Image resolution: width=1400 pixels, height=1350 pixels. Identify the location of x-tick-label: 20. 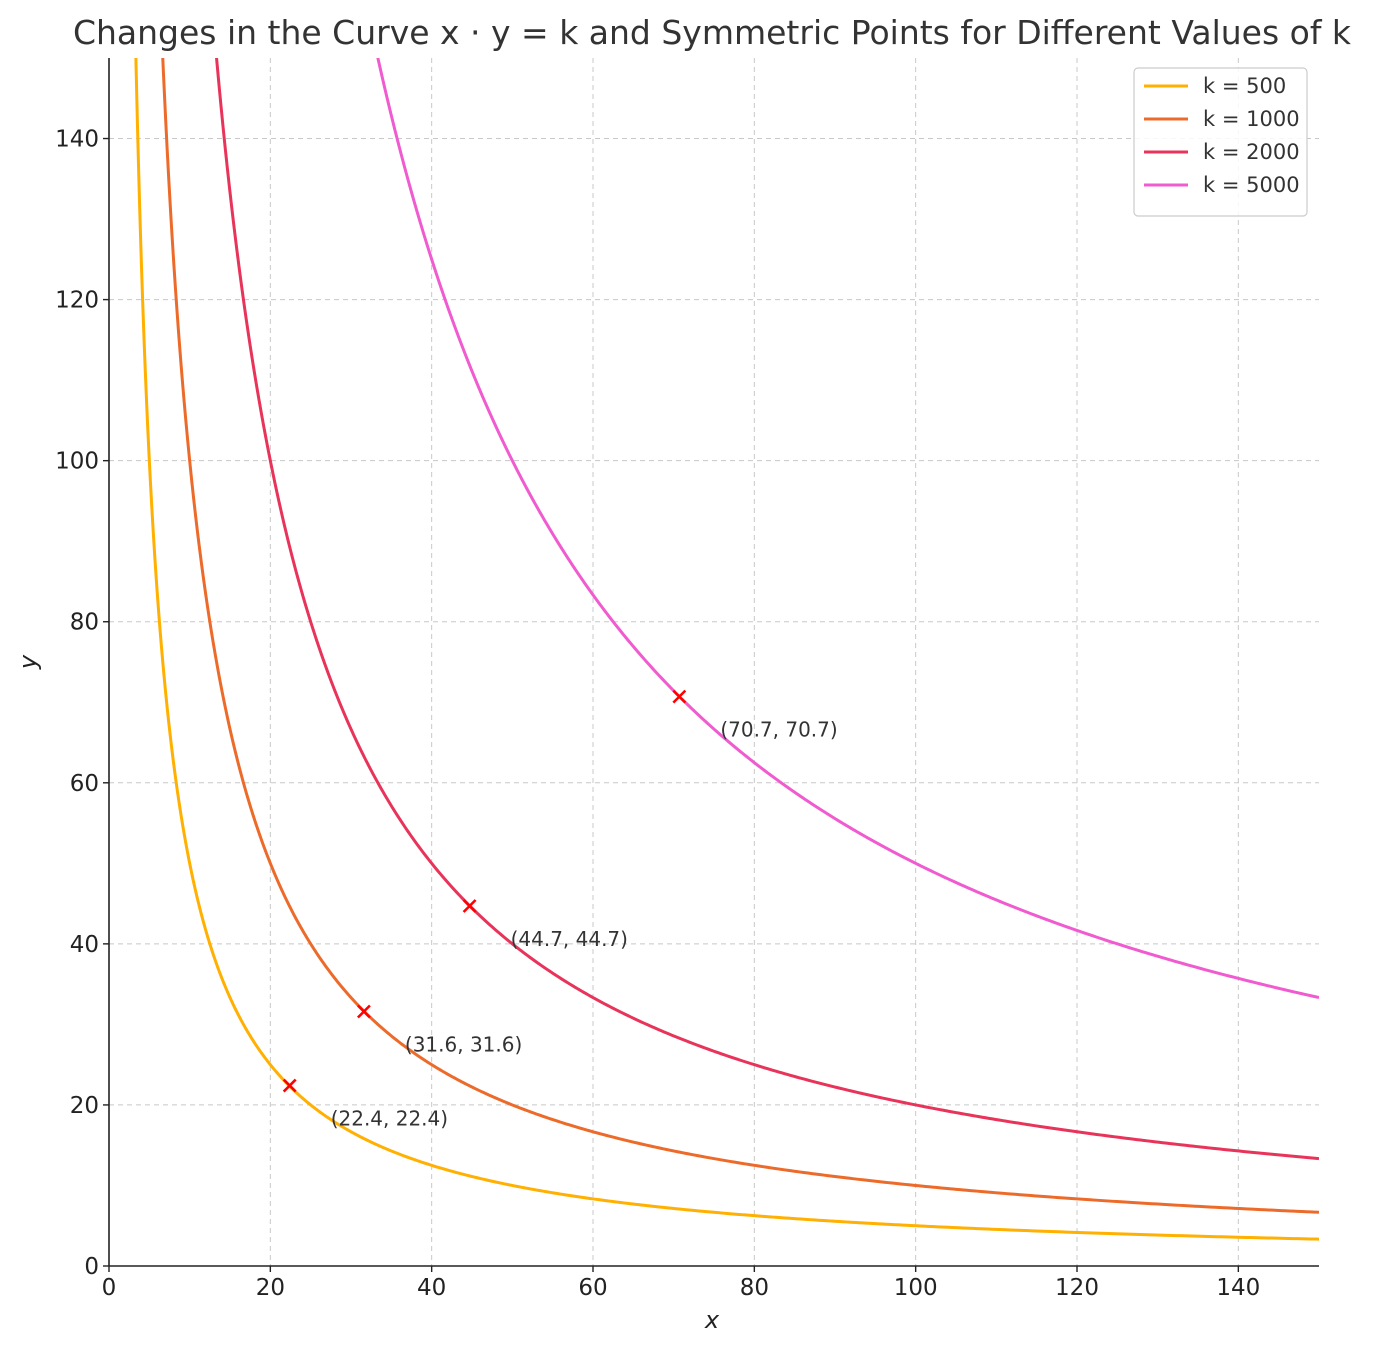
(270, 1288).